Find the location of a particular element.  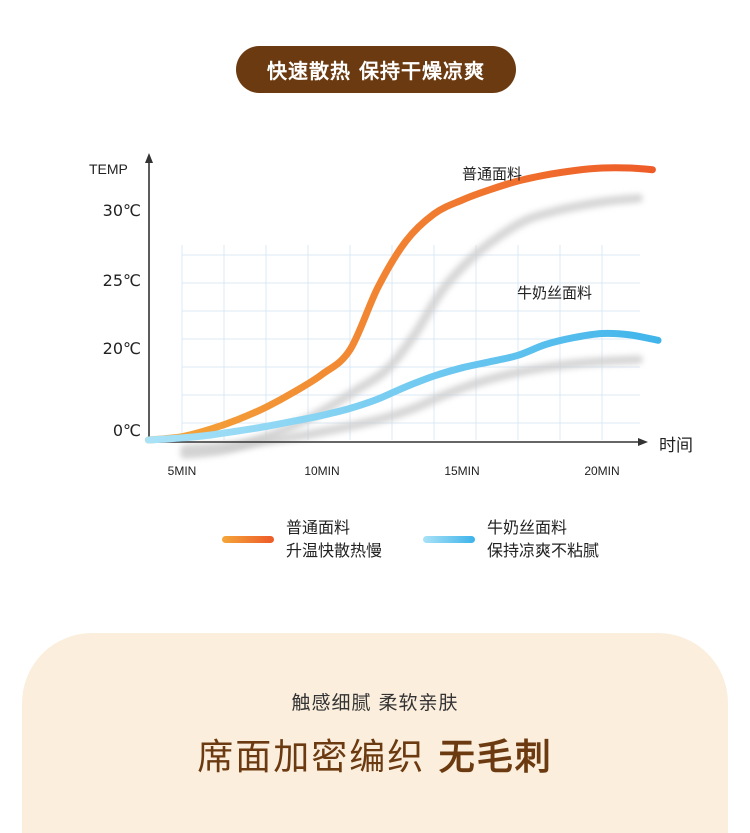

legend-normal-name: 普通面料 is located at coordinates (318, 527).